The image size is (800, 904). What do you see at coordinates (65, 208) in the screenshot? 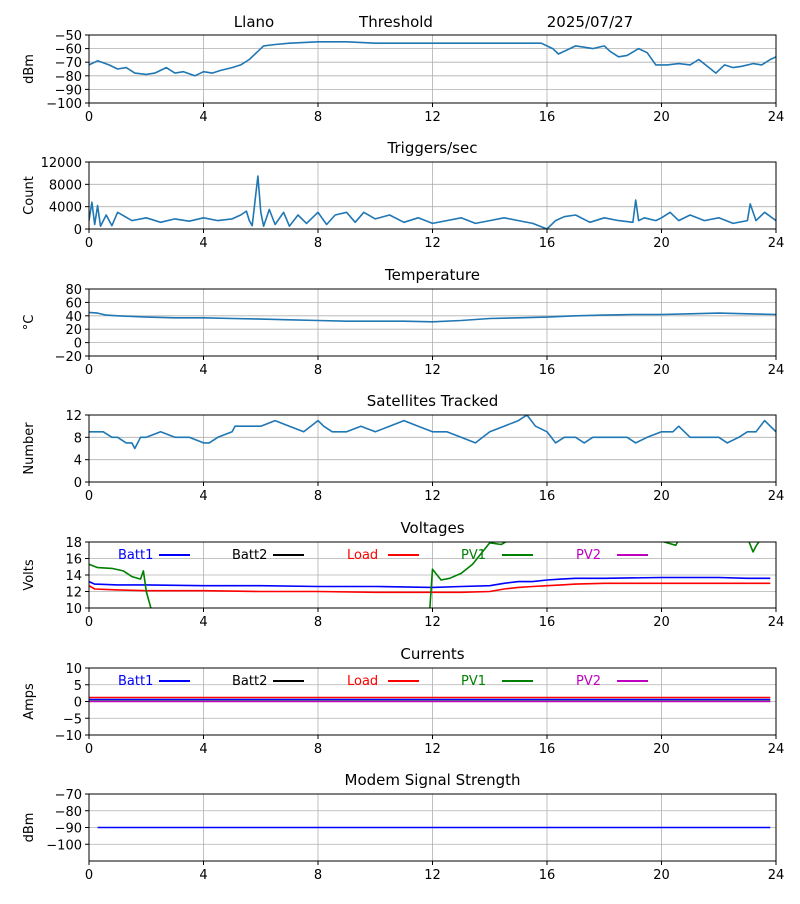
I see `y-tick-label: 4000` at bounding box center [65, 208].